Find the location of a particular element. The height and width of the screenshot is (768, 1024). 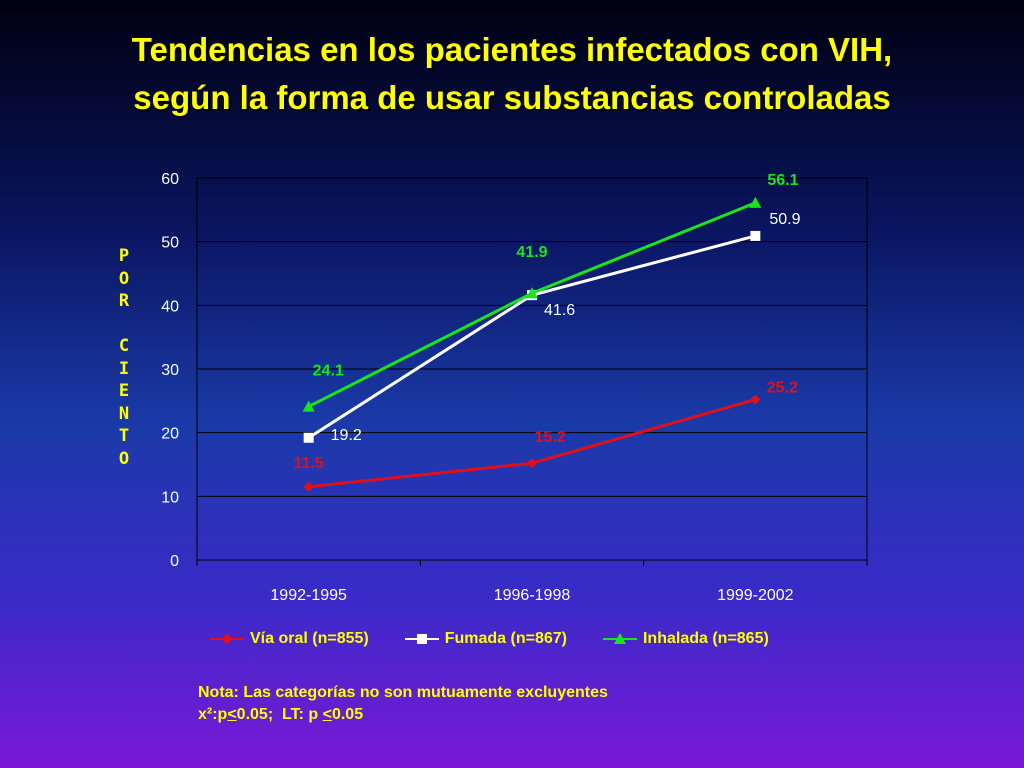

lte-symbol-1: < is located at coordinates (232, 714).